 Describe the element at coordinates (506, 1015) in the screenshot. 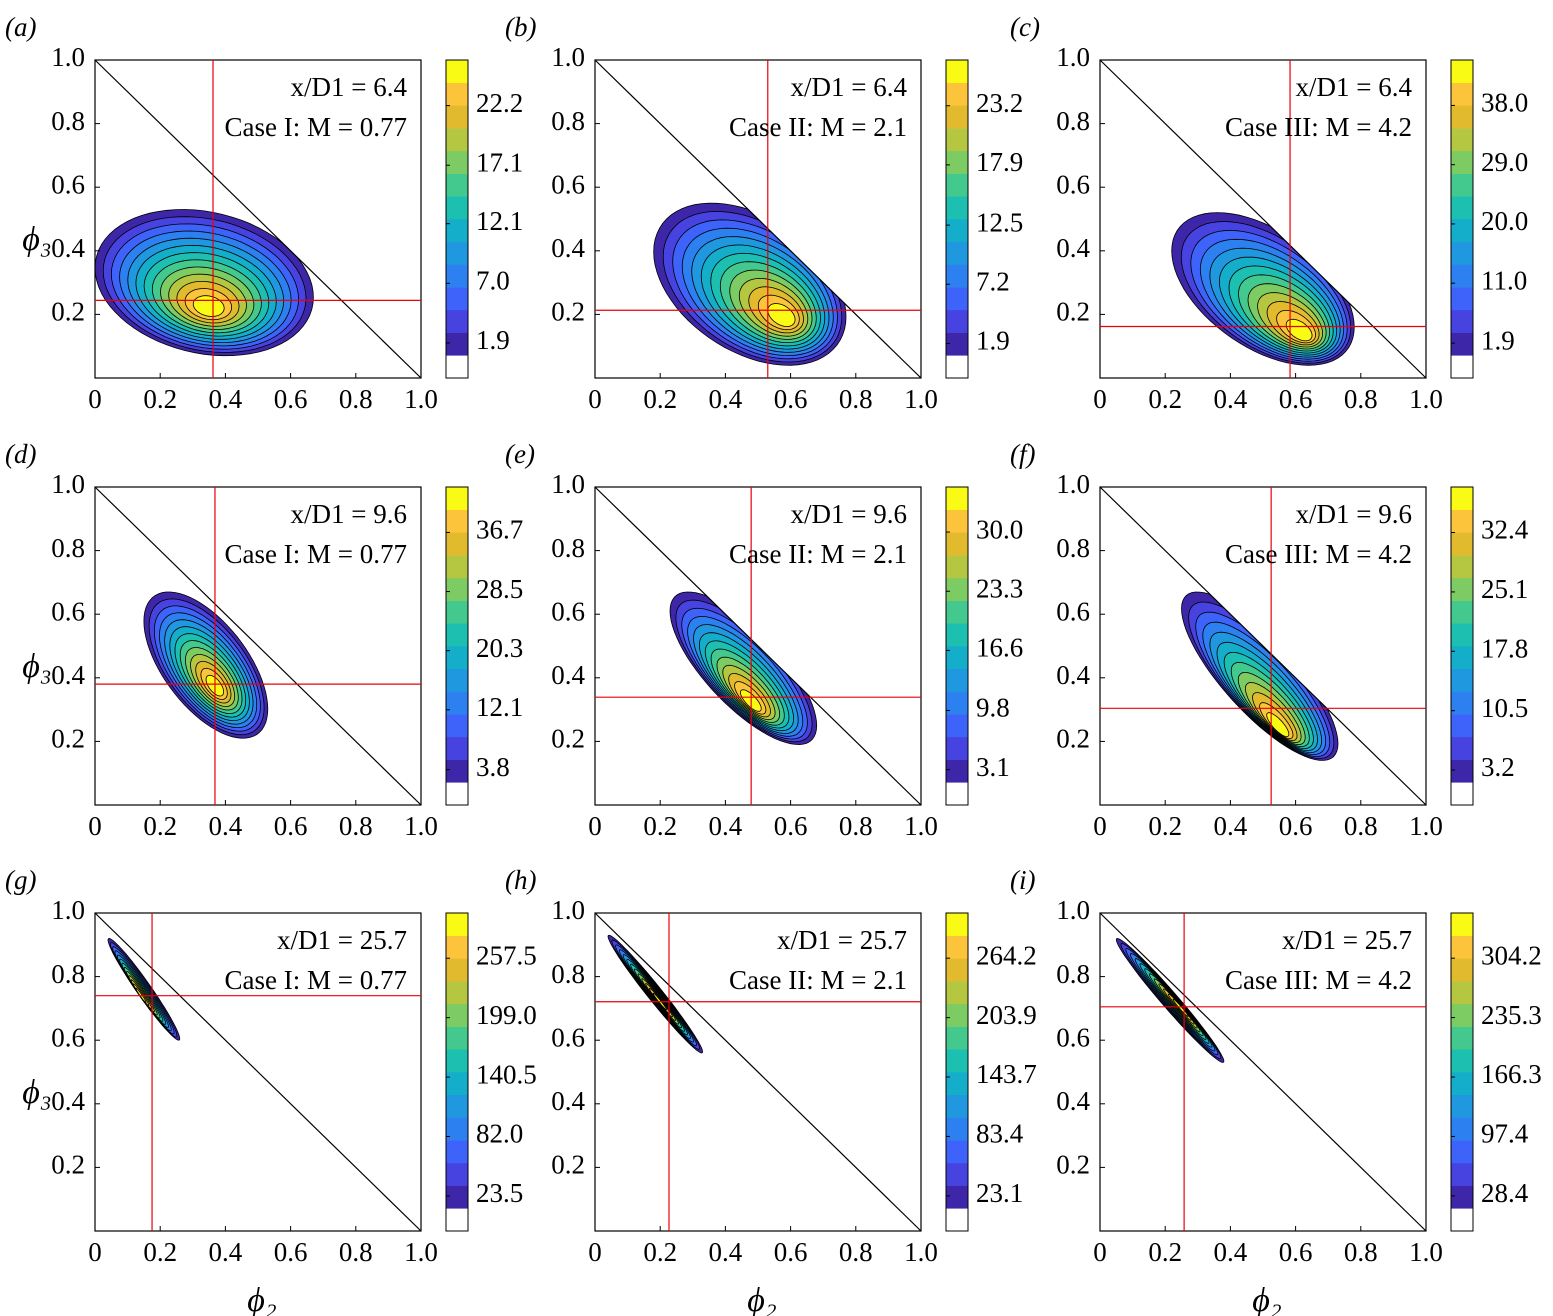

I see `colorbar-tick-label: 199.0` at that location.